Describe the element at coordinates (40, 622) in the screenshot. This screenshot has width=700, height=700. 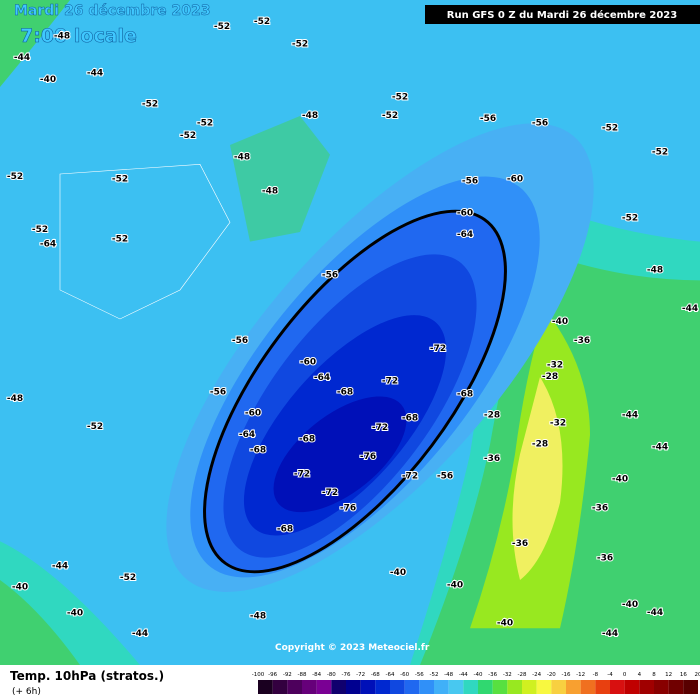
I see `cold-free-area` at that location.